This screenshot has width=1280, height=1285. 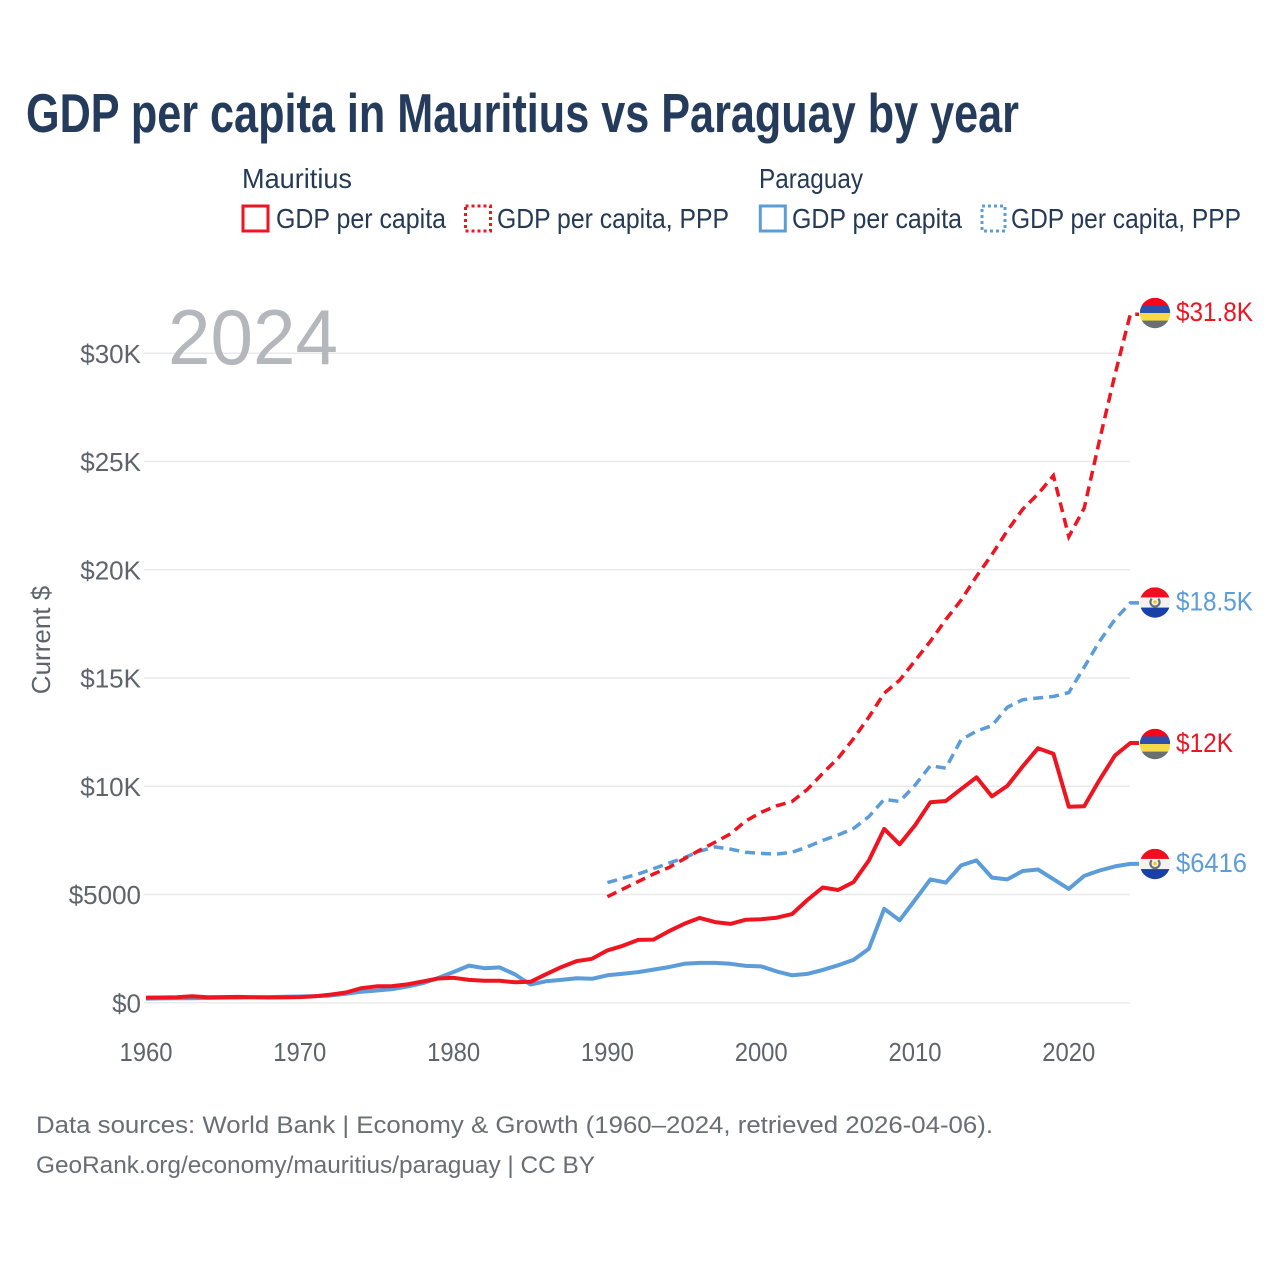 I want to click on svg-text: 1990, so click(x=607, y=1052).